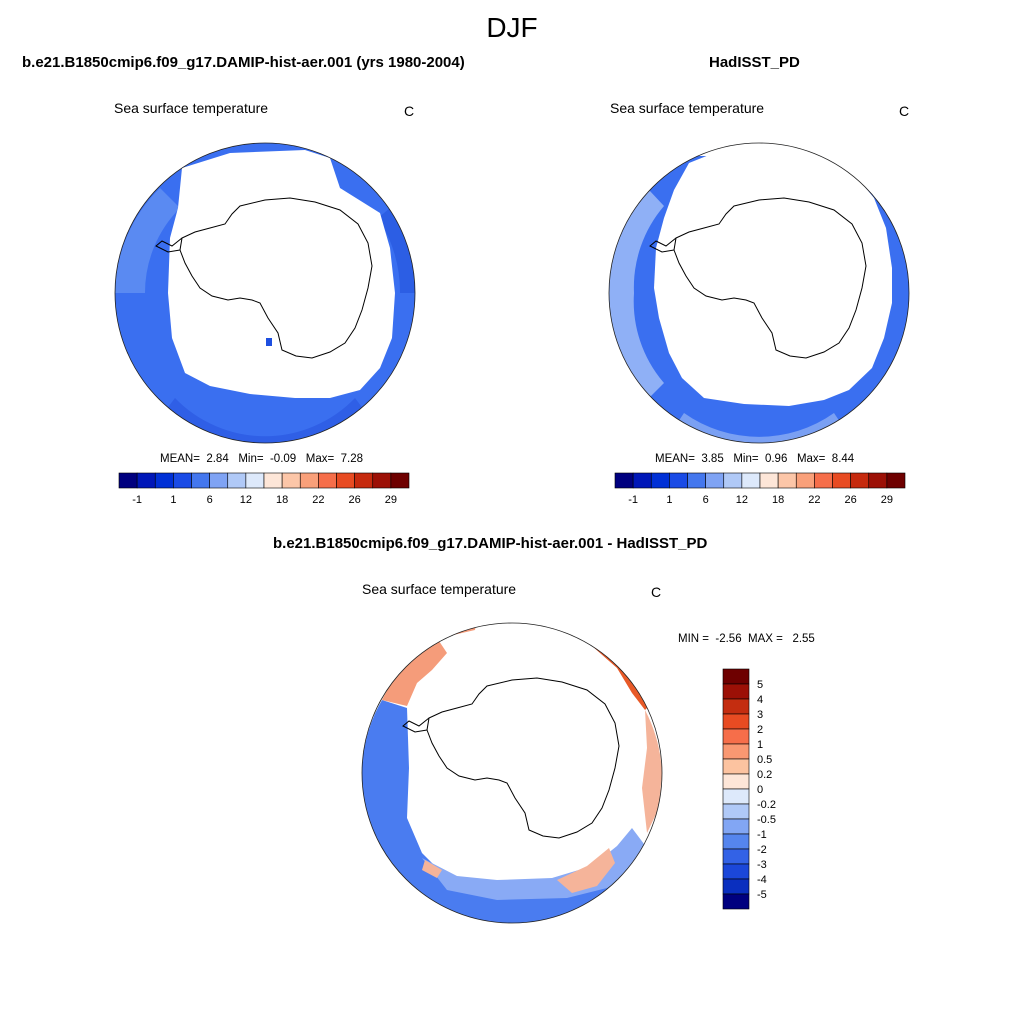 The height and width of the screenshot is (1024, 1024). What do you see at coordinates (355, 500) in the screenshot?
I see `colorbar-model-tick-label: 26` at bounding box center [355, 500].